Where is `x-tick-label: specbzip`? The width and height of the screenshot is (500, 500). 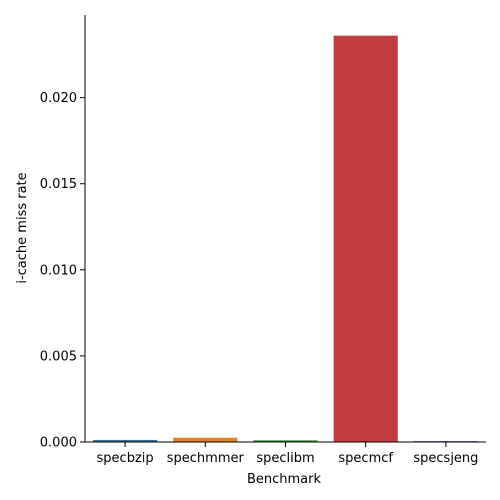 x-tick-label: specbzip is located at coordinates (125, 458).